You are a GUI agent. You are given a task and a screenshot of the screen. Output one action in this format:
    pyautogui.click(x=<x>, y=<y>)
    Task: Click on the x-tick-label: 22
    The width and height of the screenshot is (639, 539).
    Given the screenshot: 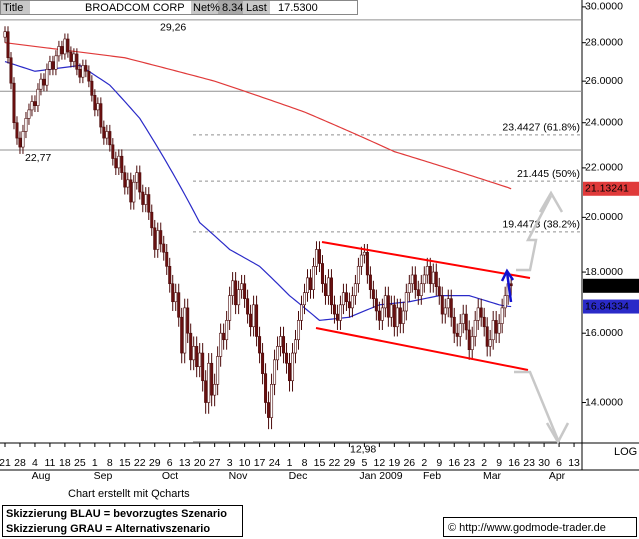 What is the action you would take?
    pyautogui.click(x=335, y=463)
    